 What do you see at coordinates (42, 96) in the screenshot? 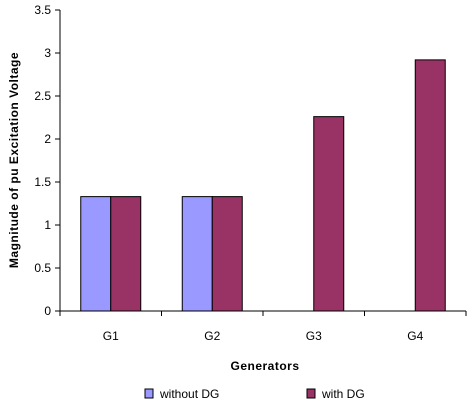
I see `y-tick-label: 2.5` at bounding box center [42, 96].